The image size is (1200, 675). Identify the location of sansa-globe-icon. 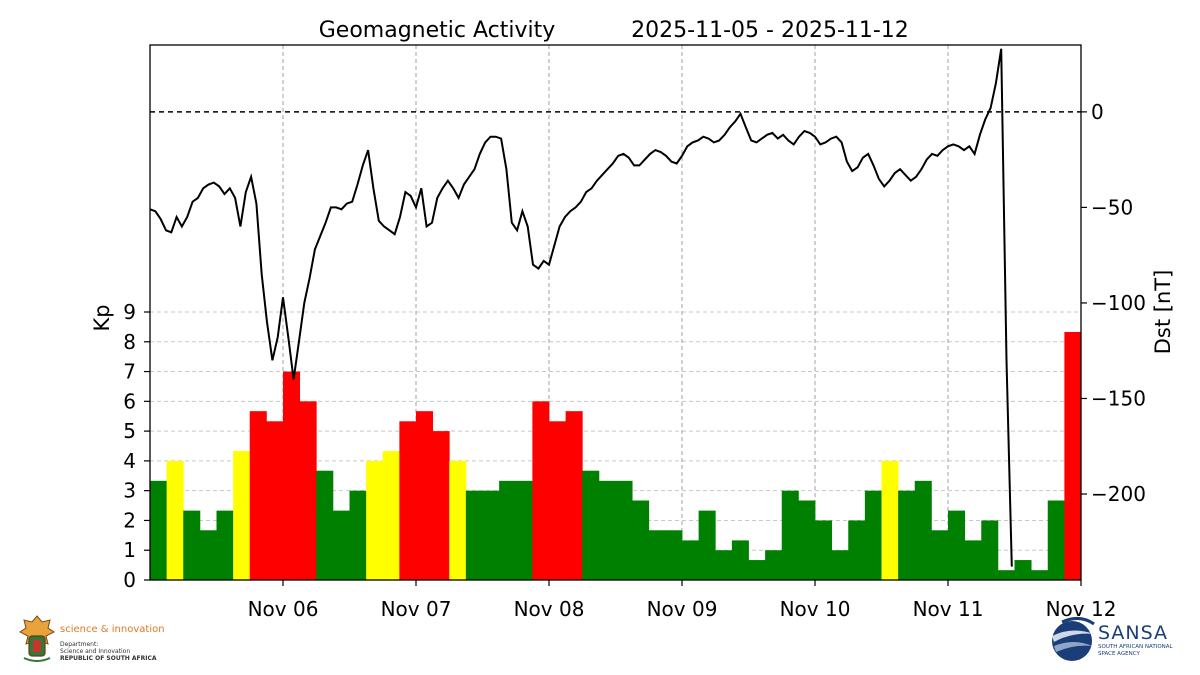
(1073, 639).